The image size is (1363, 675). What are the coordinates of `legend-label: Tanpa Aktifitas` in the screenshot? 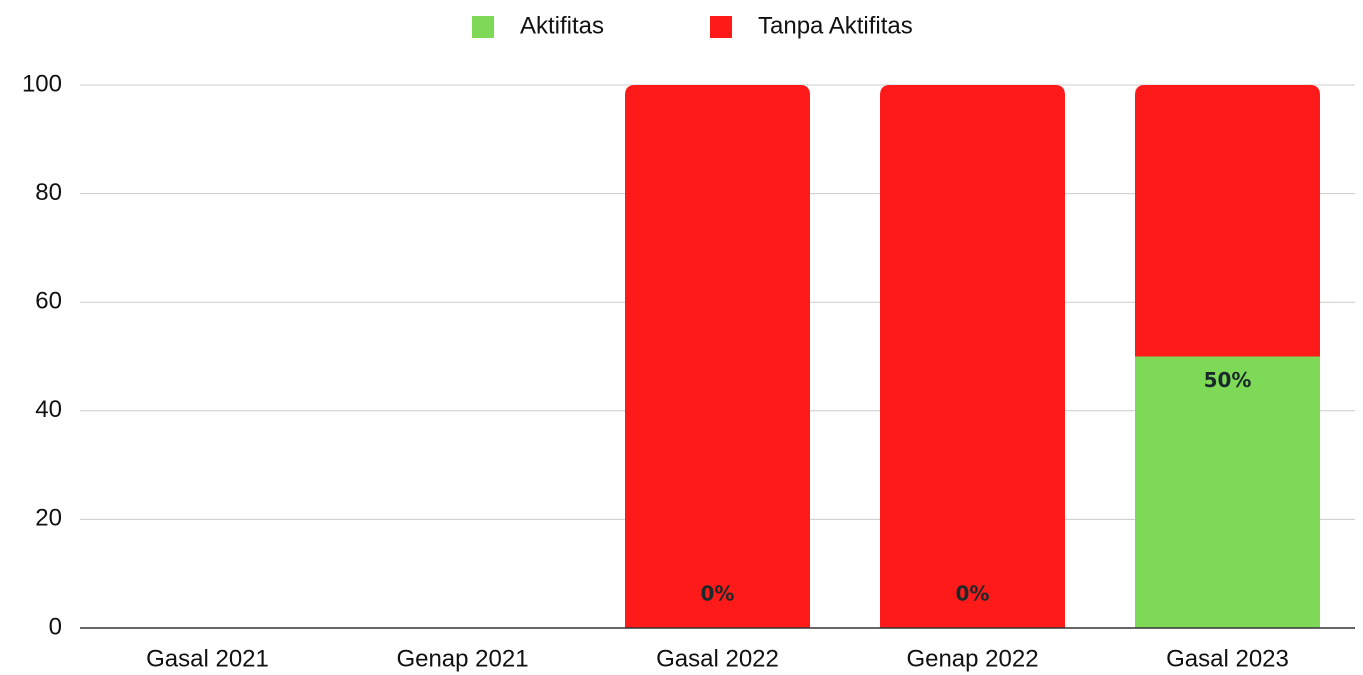 It's located at (835, 25).